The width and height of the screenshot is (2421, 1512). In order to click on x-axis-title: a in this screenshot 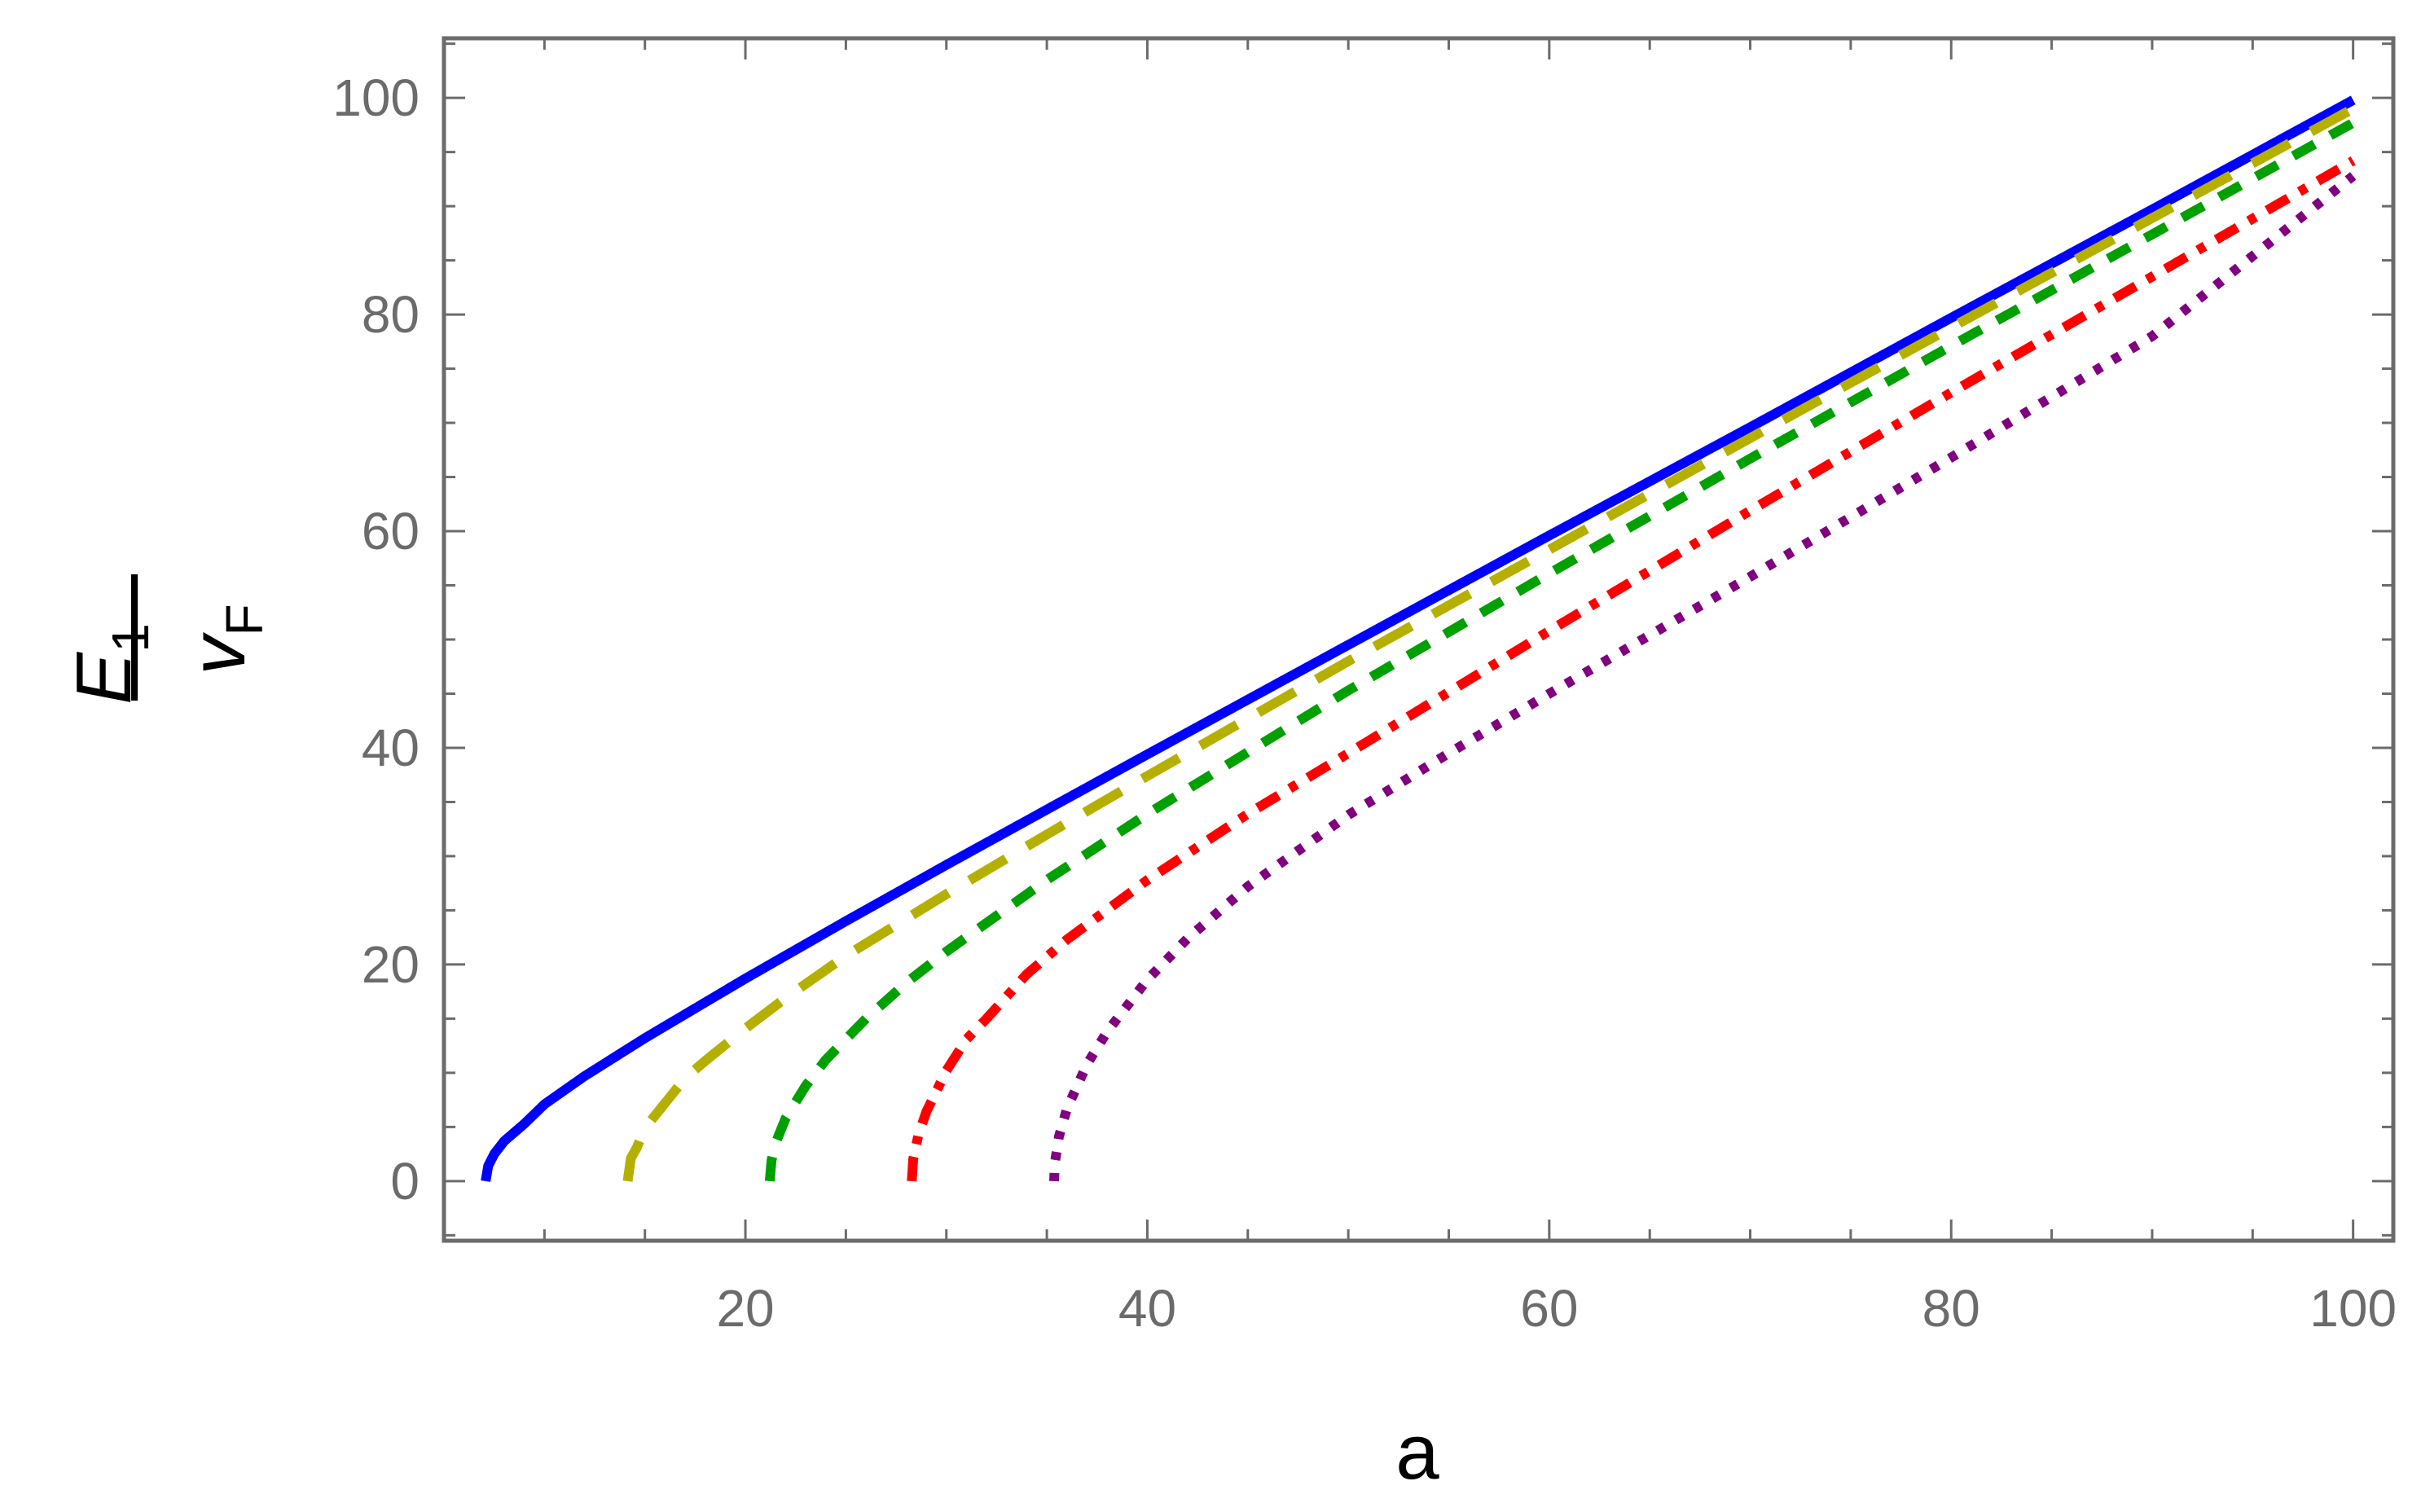, I will do `click(1417, 1452)`.